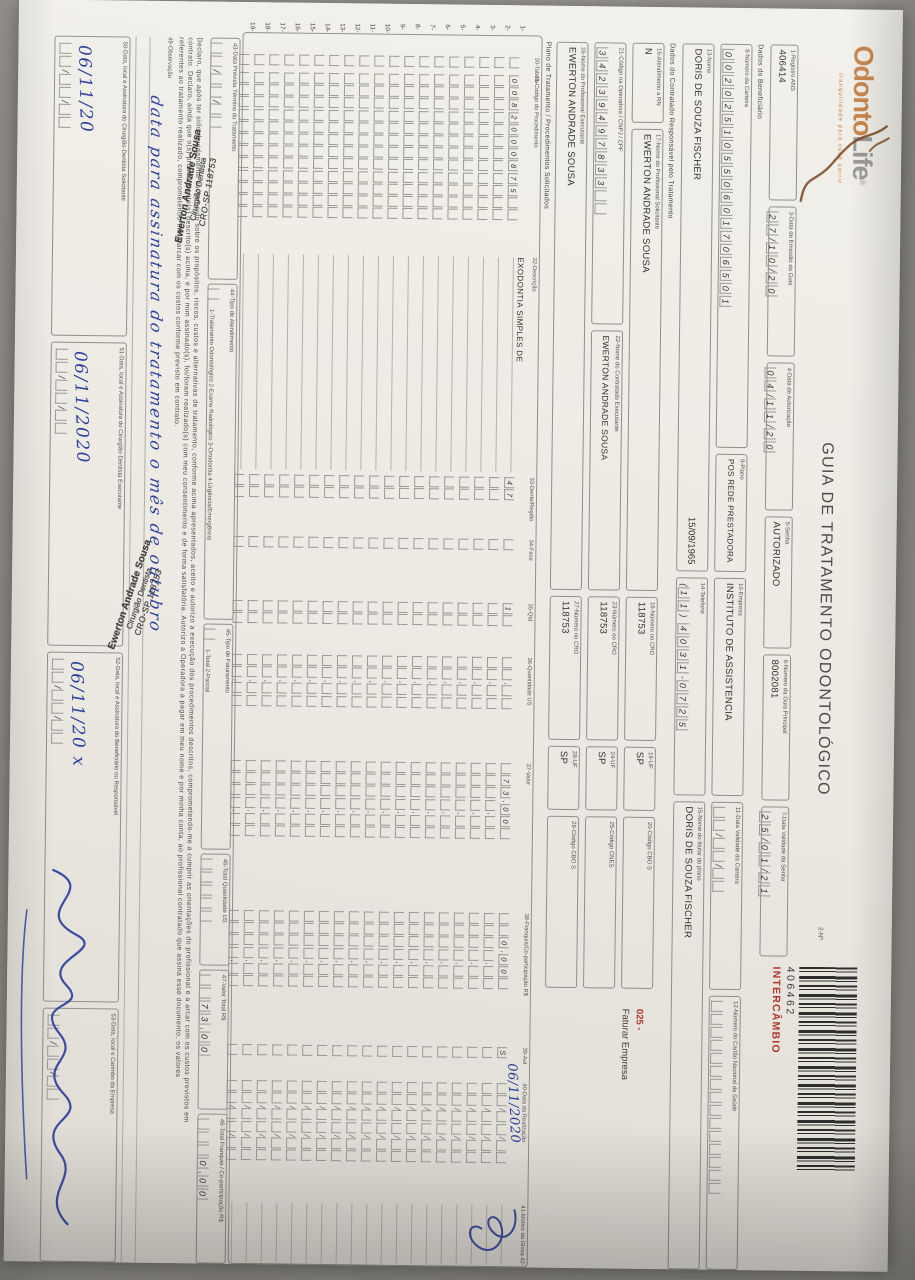 The image size is (915, 1280). I want to click on logo-odonto: Odonto, so click(863, 90).